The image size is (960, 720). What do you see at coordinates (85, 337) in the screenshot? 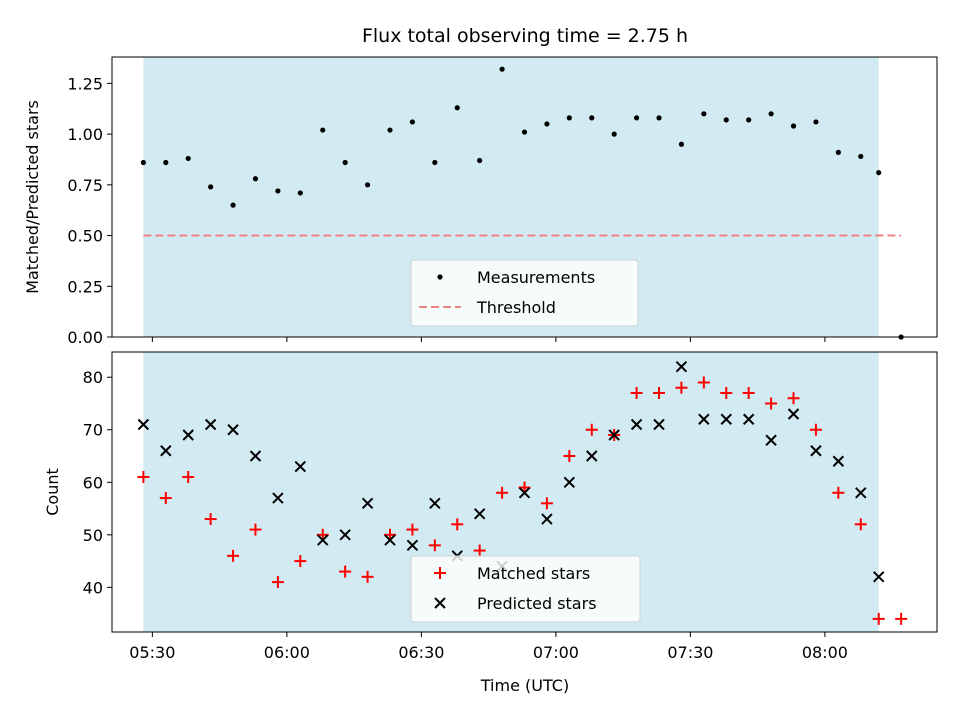
I see `y-tick-label: 0.00` at bounding box center [85, 337].